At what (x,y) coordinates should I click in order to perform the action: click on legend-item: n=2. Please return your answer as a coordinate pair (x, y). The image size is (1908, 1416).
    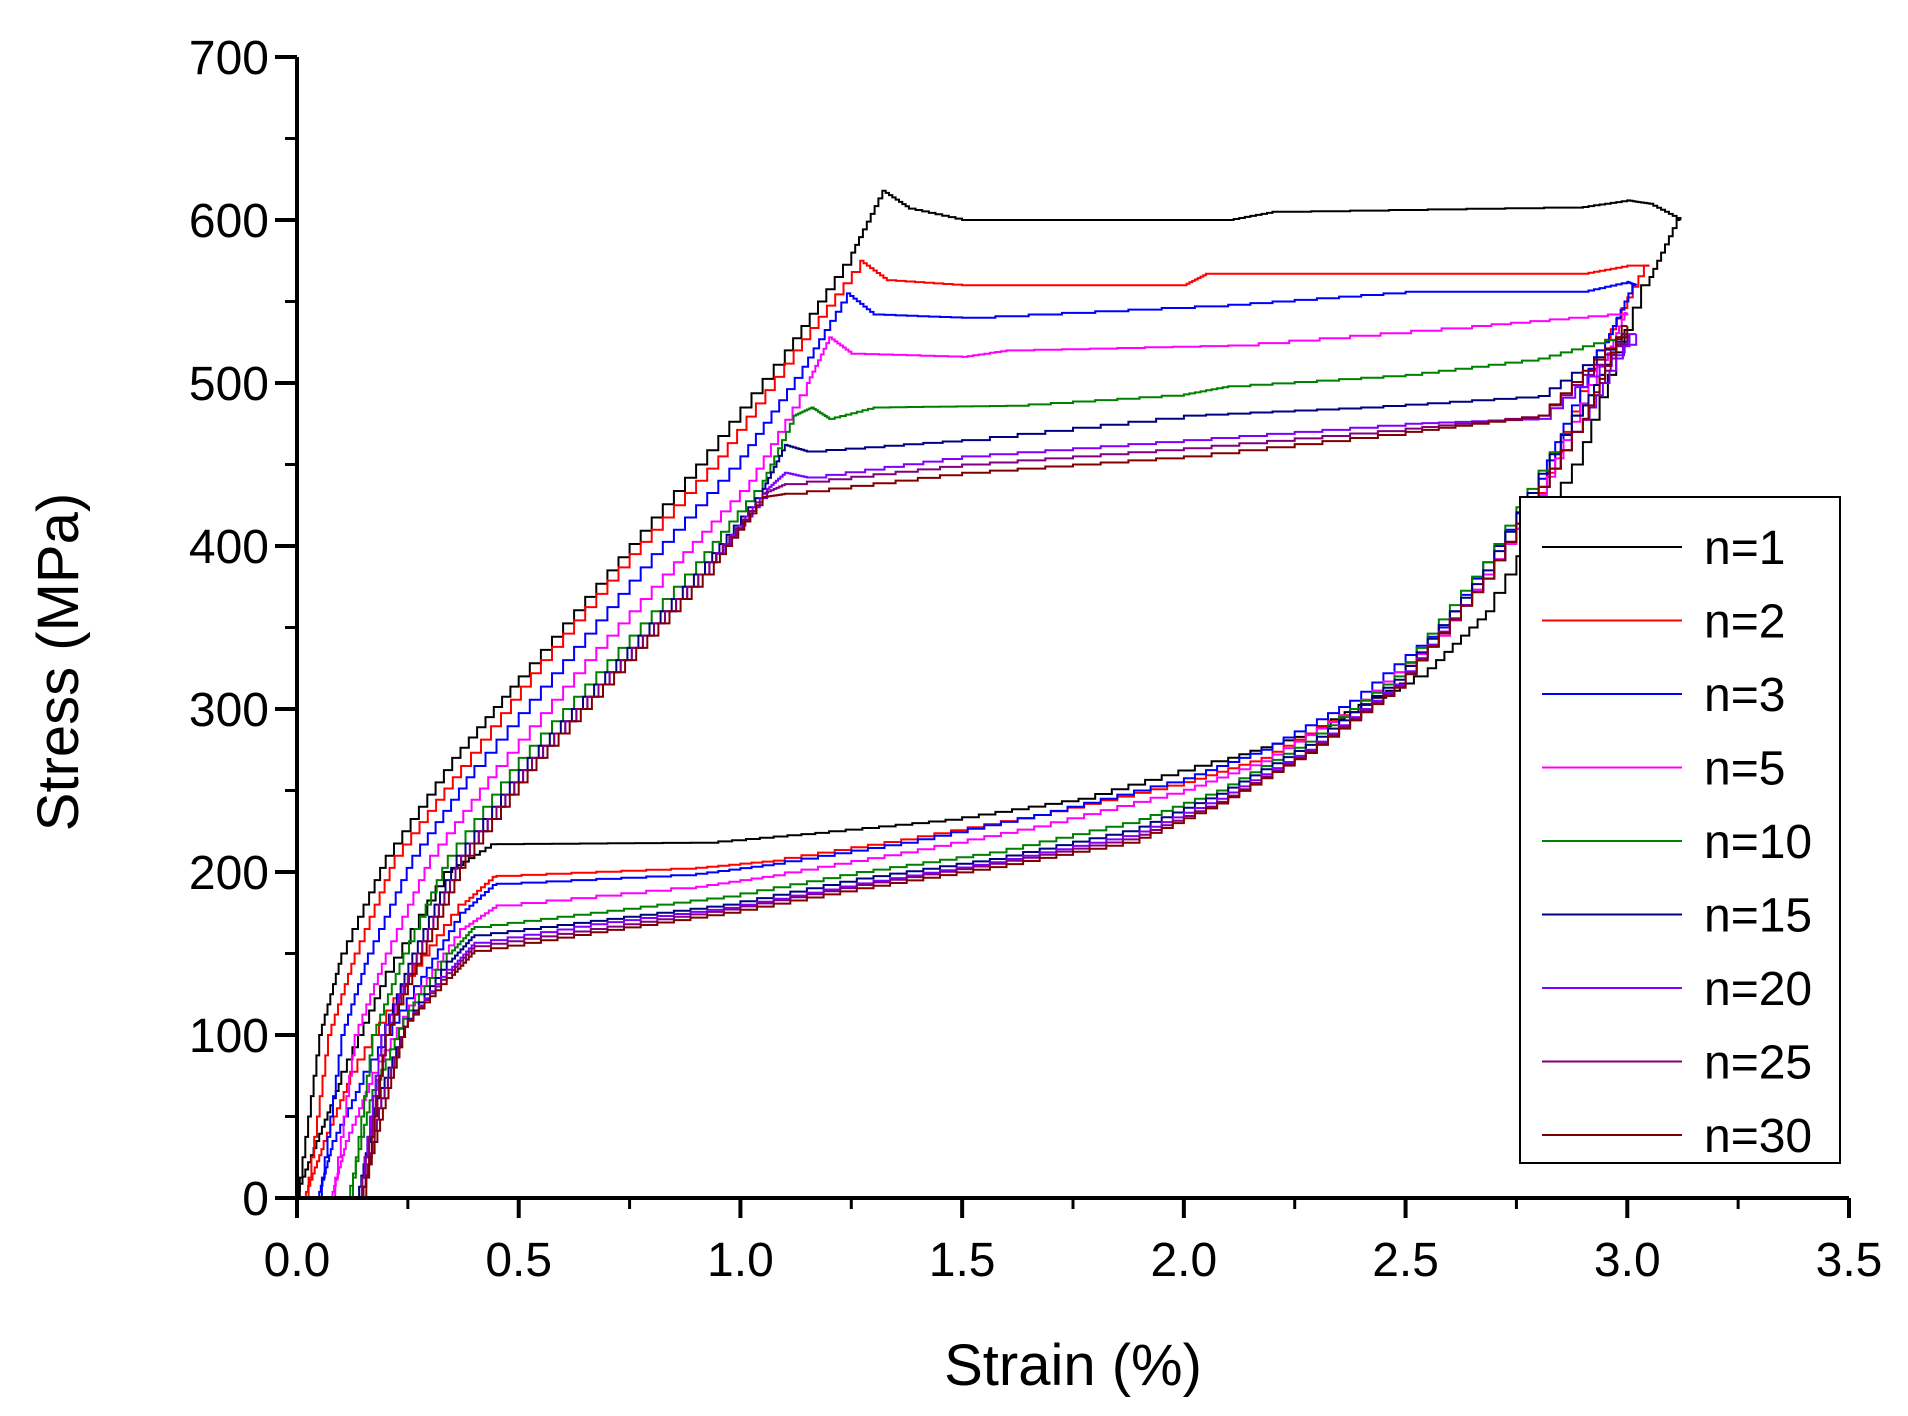
    Looking at the image, I should click on (1663, 622).